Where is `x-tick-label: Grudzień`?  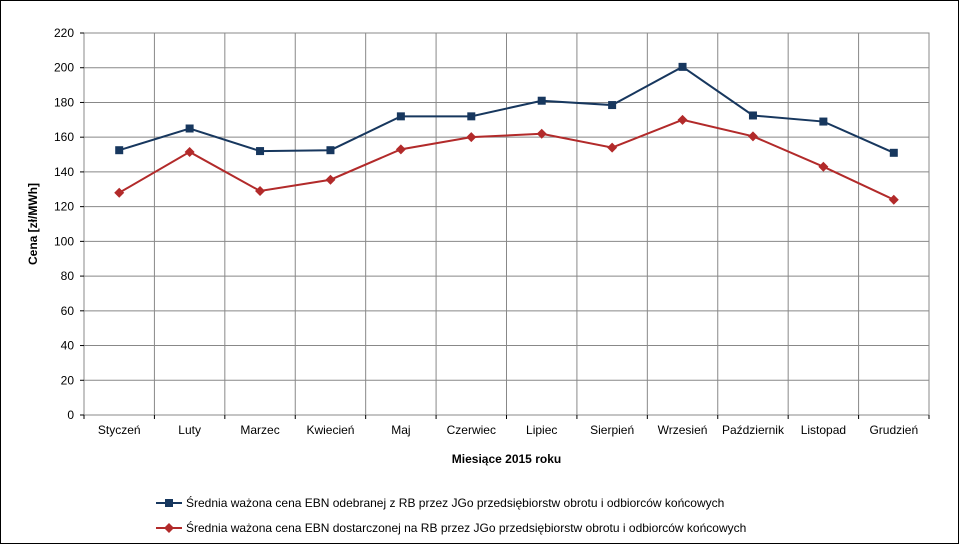
x-tick-label: Grudzień is located at coordinates (893, 430).